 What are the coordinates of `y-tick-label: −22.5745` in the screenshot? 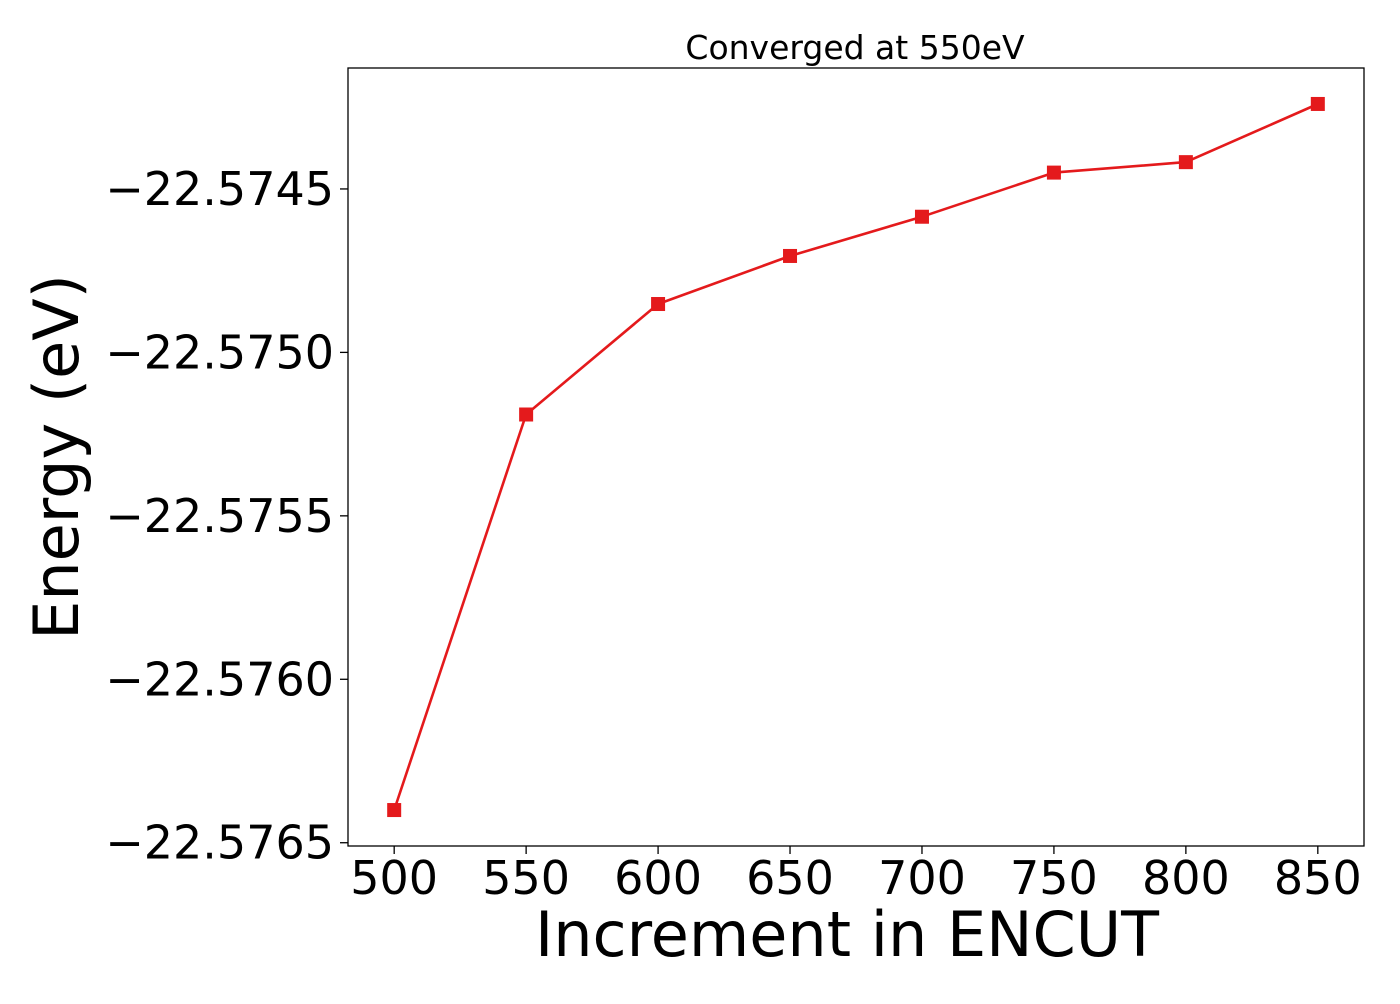 It's located at (219, 189).